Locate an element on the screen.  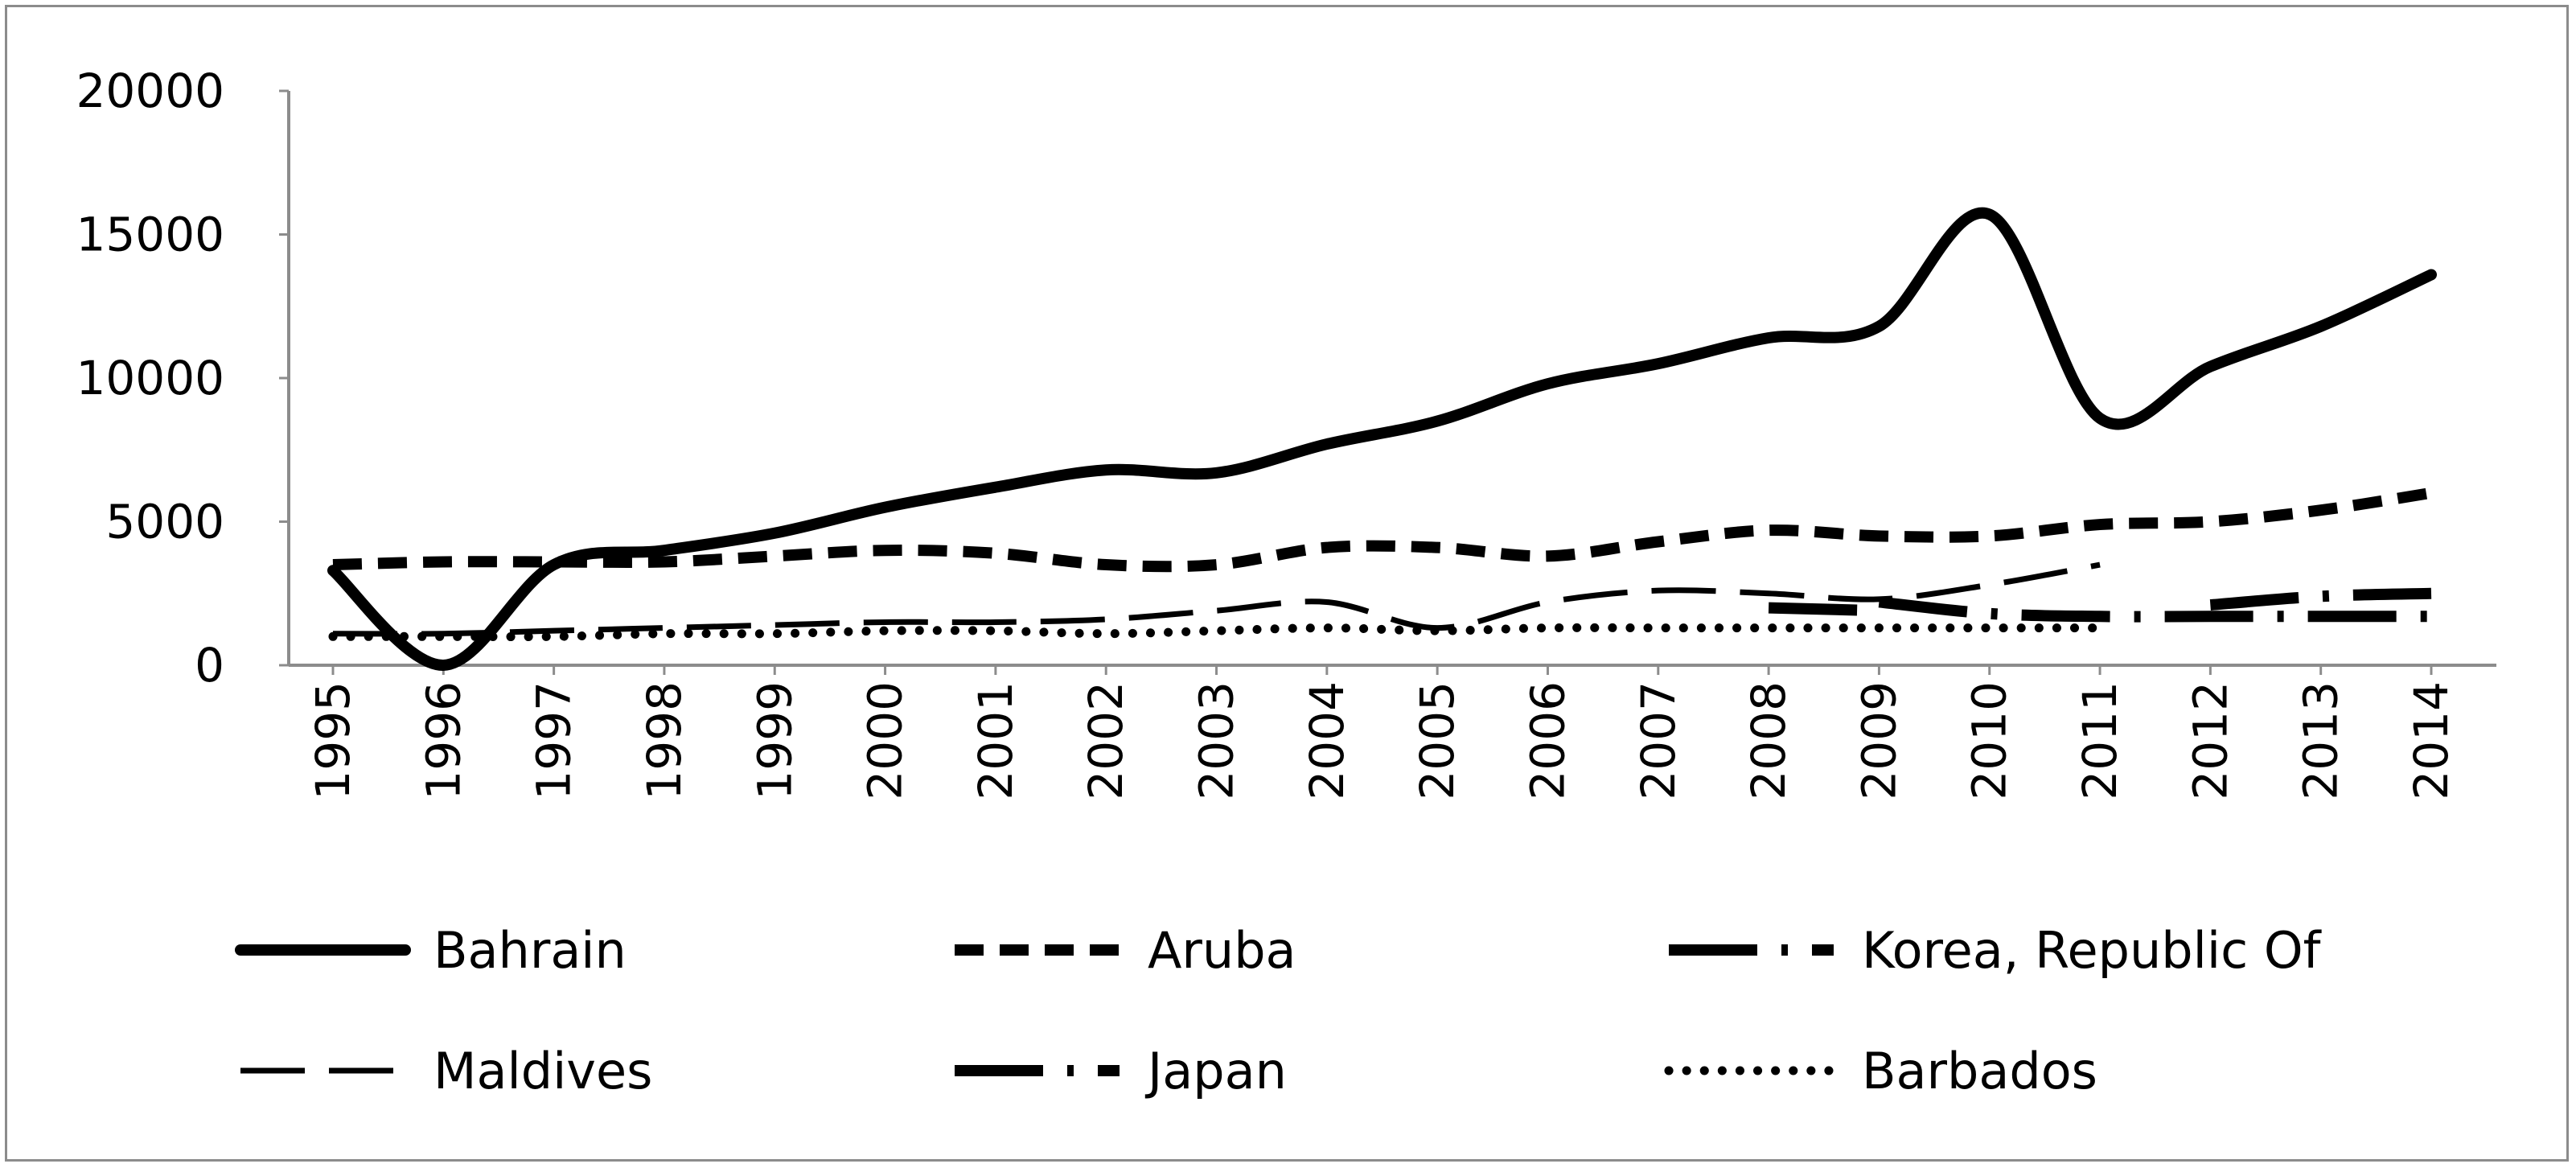
series-maldives is located at coordinates (1216, 599).